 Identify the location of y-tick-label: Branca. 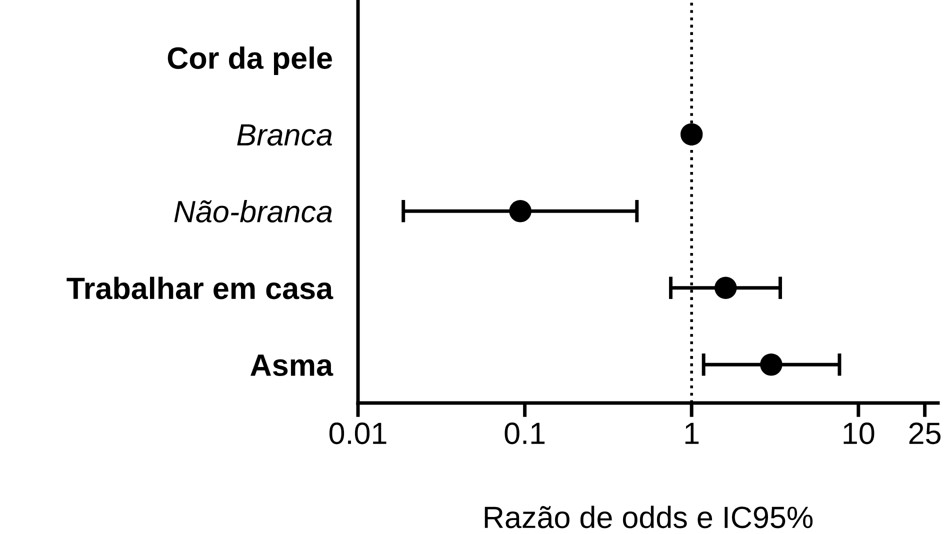
(284, 135).